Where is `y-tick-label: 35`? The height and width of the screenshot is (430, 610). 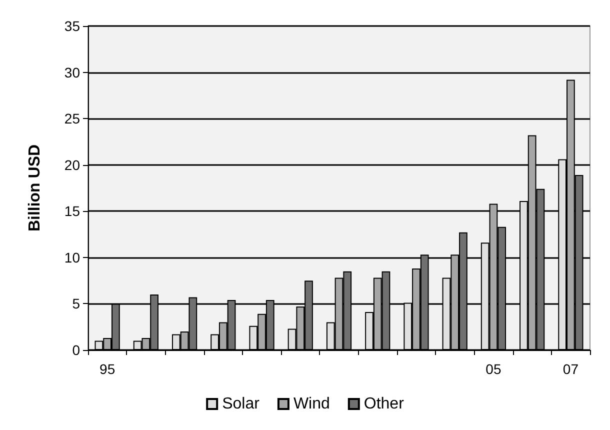 y-tick-label: 35 is located at coordinates (72, 26).